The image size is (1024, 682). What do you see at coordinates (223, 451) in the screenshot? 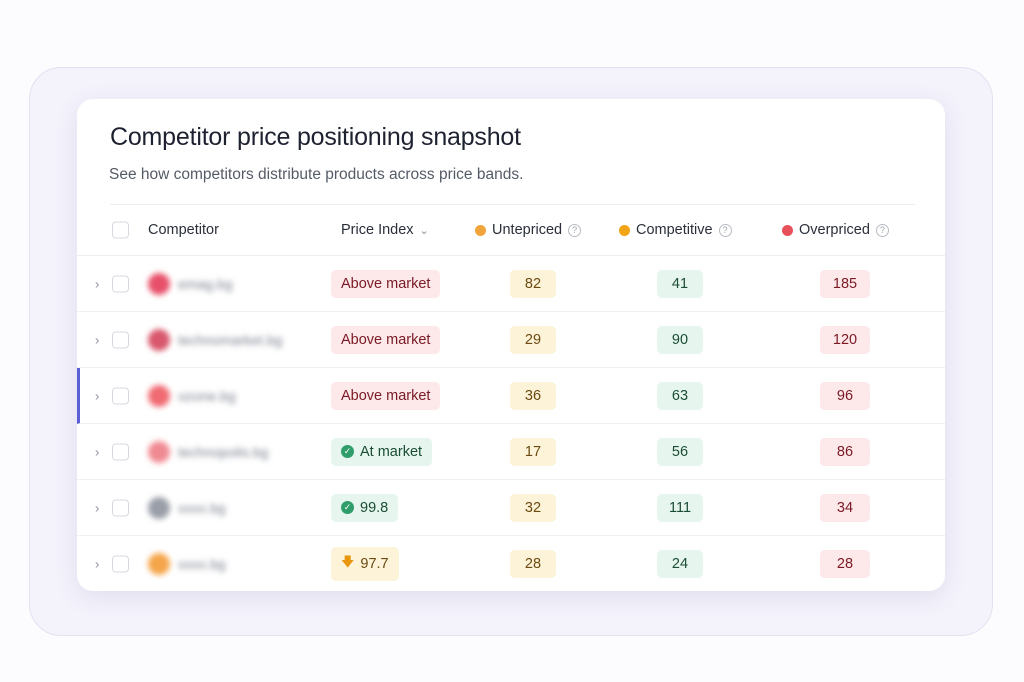
I see `competitor-name: technopolis.bg` at bounding box center [223, 451].